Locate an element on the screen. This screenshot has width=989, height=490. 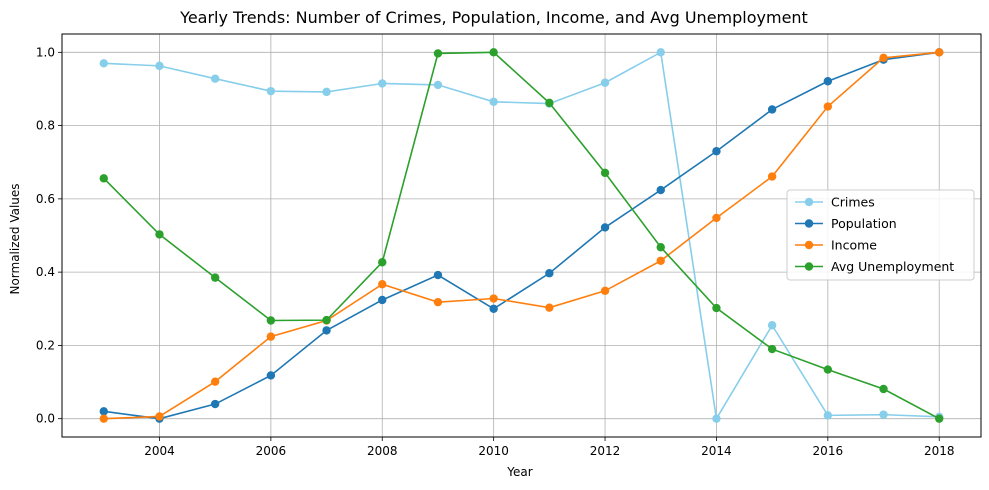
legend-item-population: Population is located at coordinates (846, 223).